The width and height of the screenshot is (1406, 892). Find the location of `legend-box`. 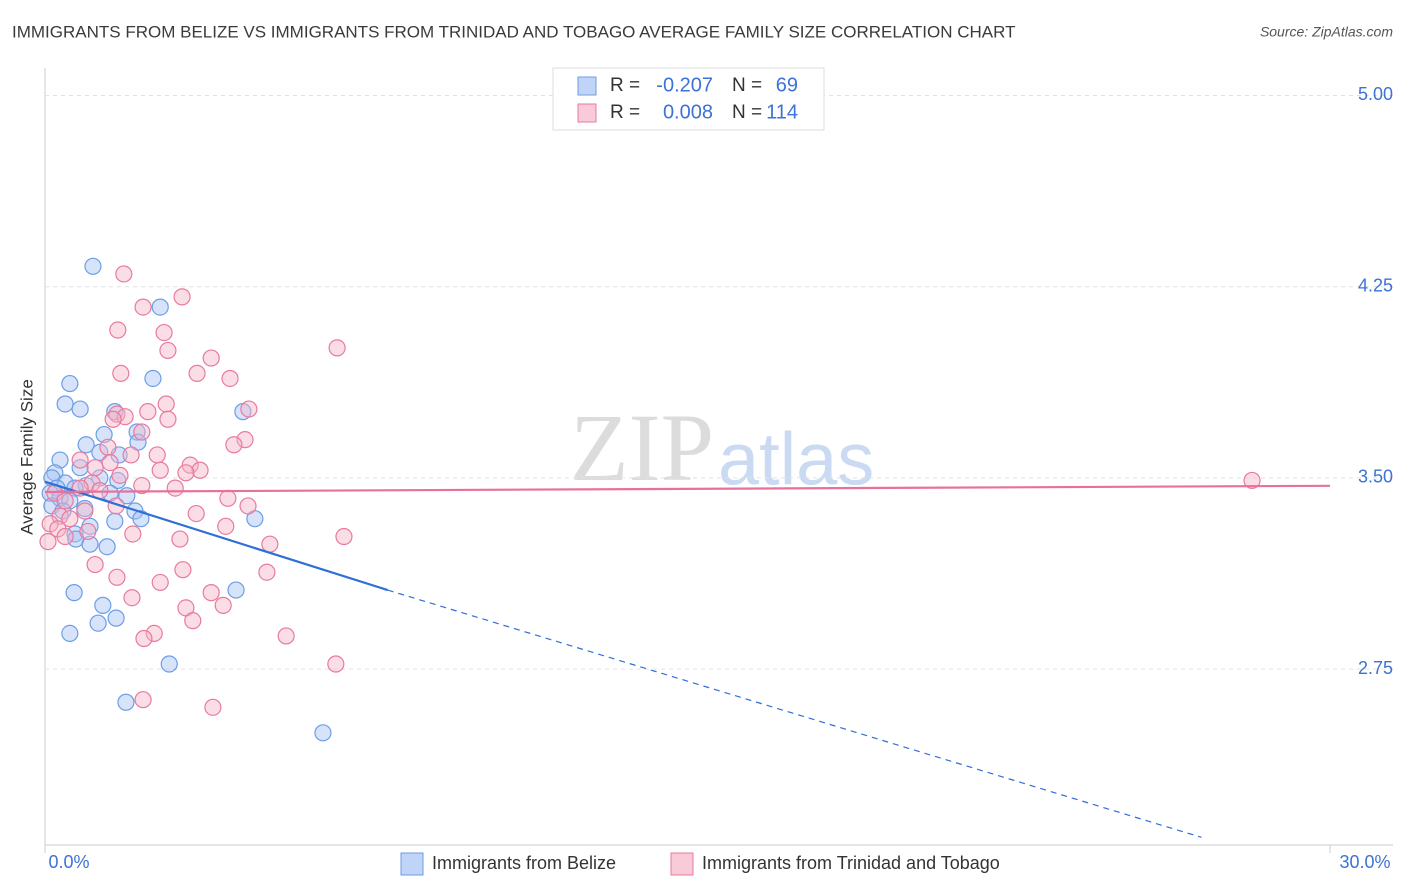

legend-box is located at coordinates (688, 99).